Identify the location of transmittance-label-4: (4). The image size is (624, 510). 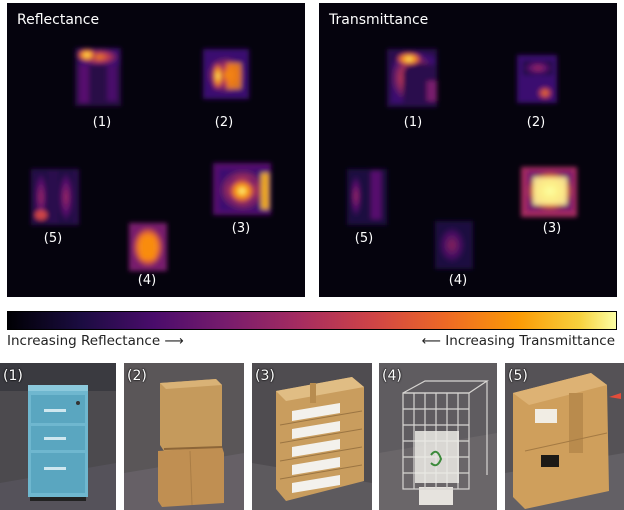
(458, 280).